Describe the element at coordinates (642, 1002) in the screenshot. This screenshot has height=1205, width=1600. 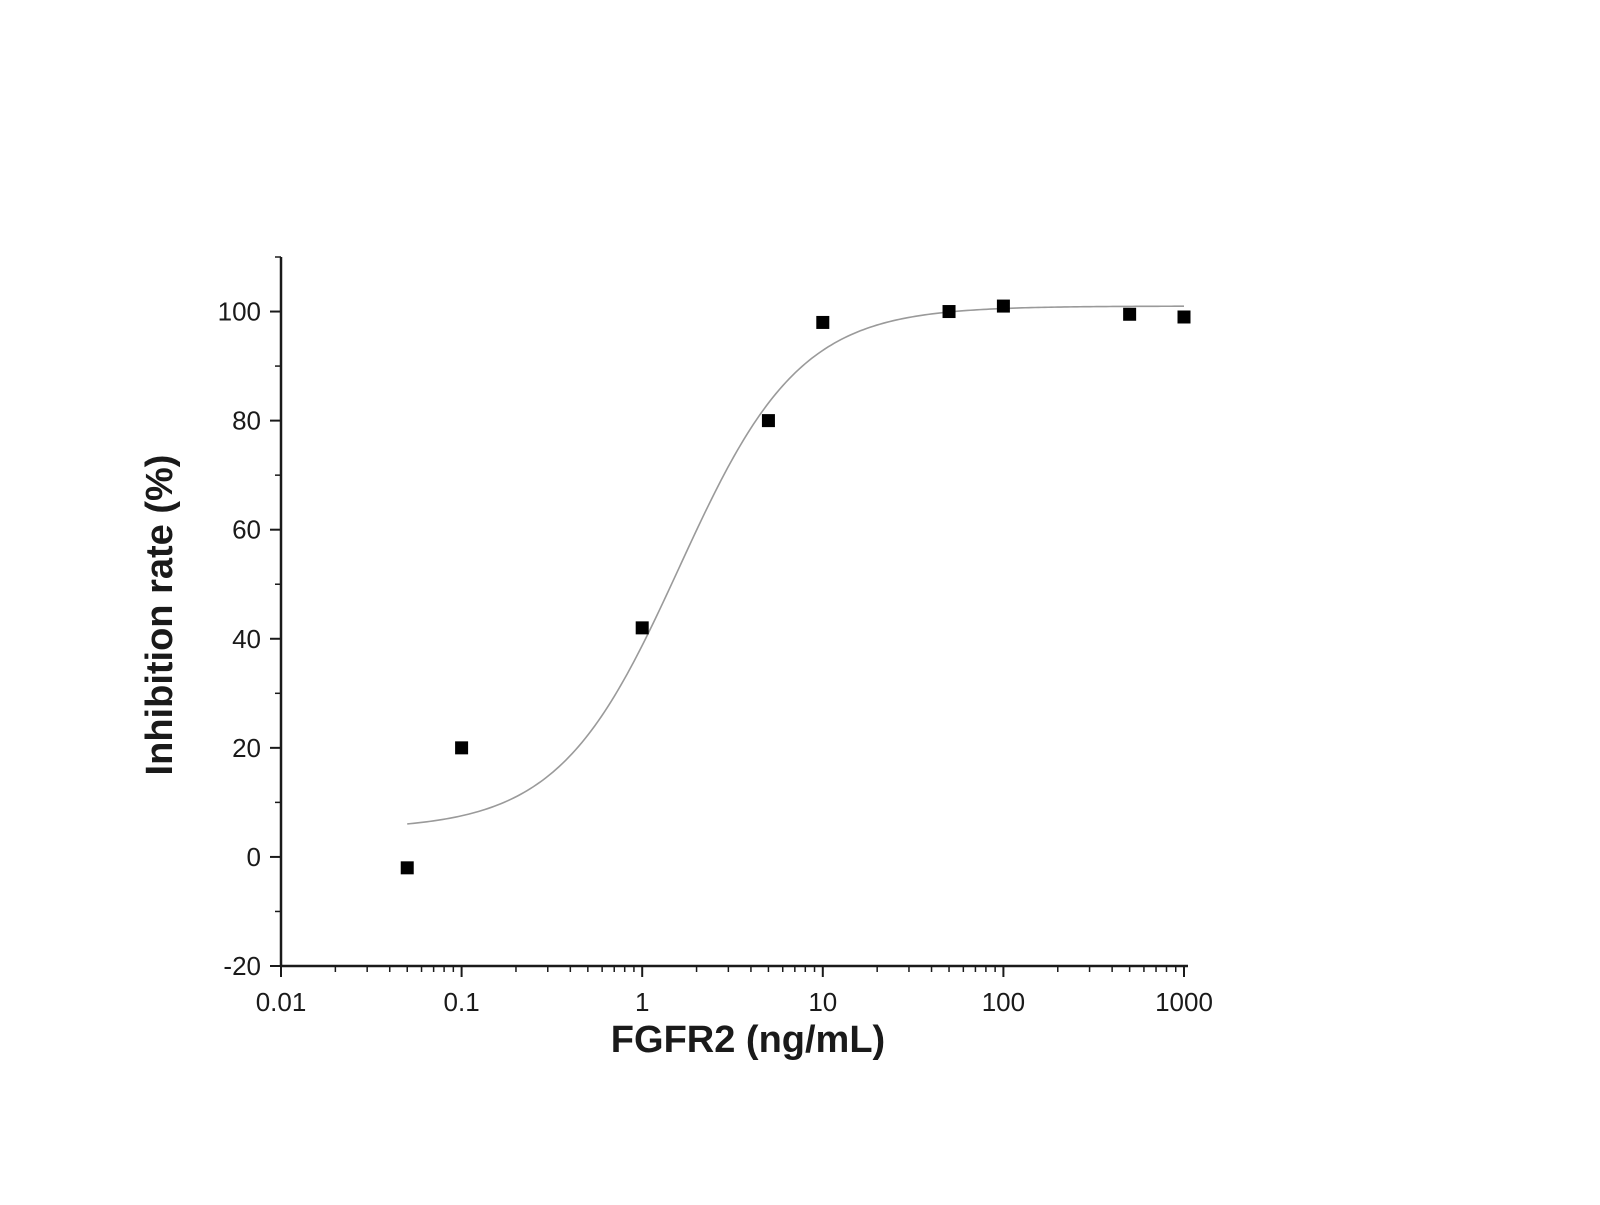
I see `x-tick-label: 1` at that location.